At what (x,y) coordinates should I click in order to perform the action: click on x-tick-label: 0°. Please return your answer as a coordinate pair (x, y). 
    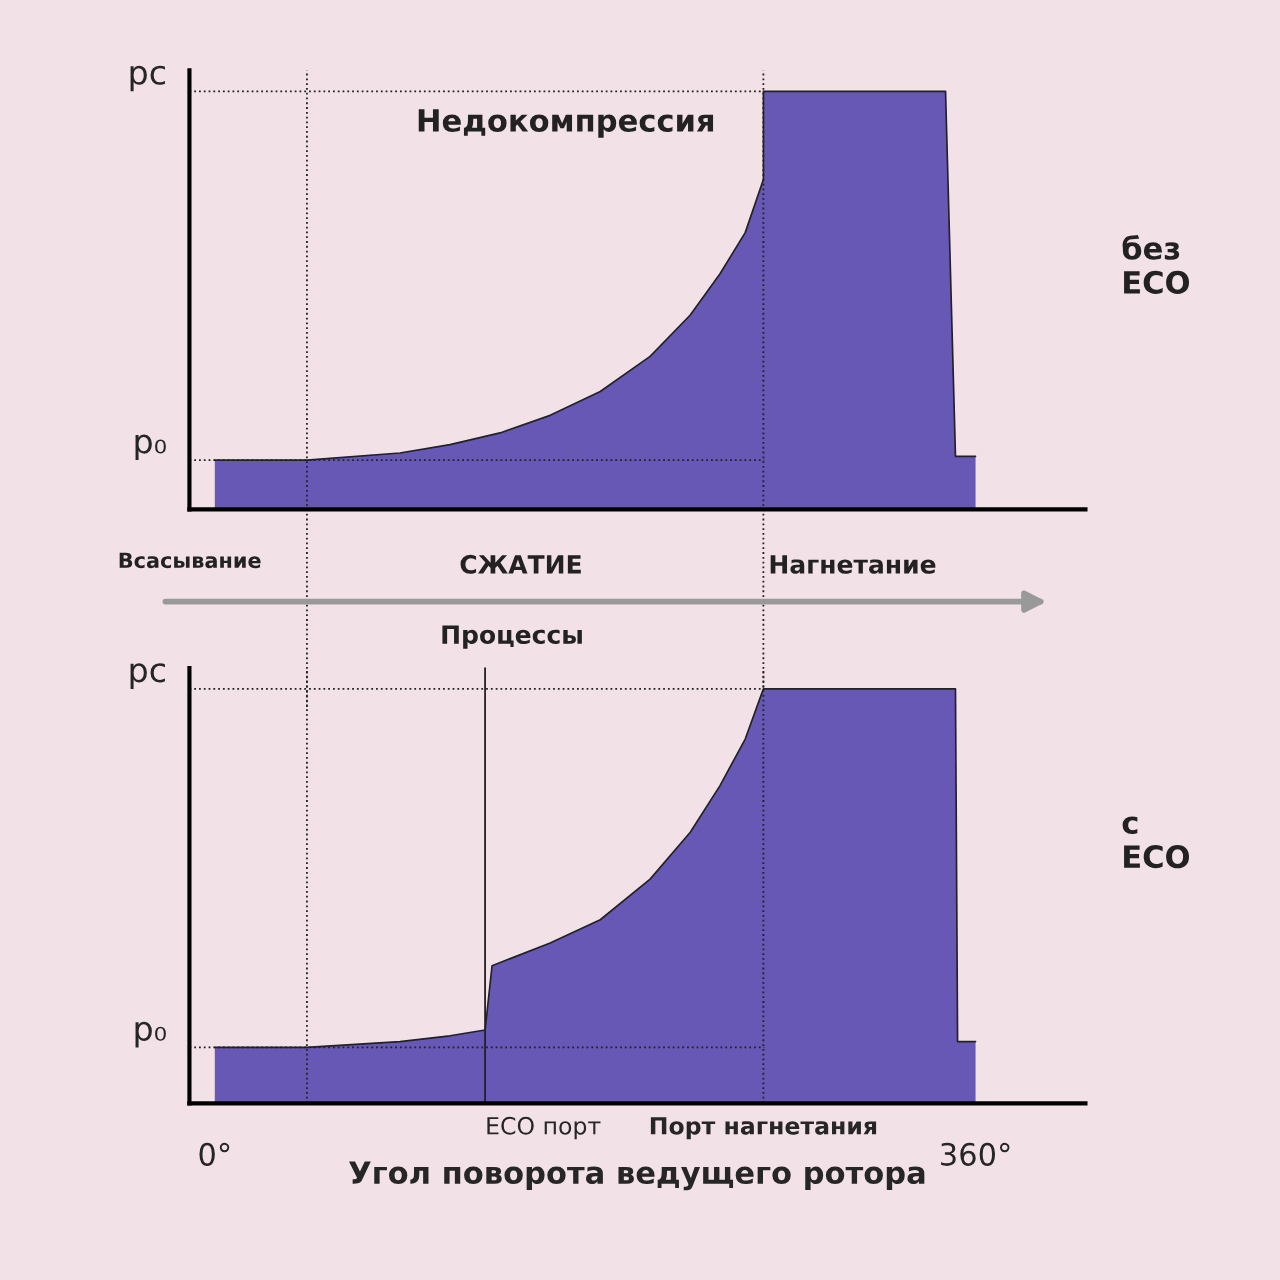
    Looking at the image, I should click on (214, 1154).